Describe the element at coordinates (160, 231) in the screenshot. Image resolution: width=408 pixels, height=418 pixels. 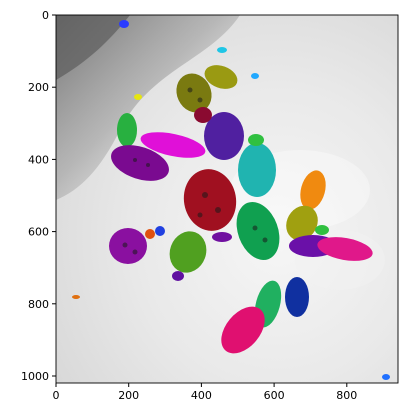
I see `insect-blue-tiny` at that location.